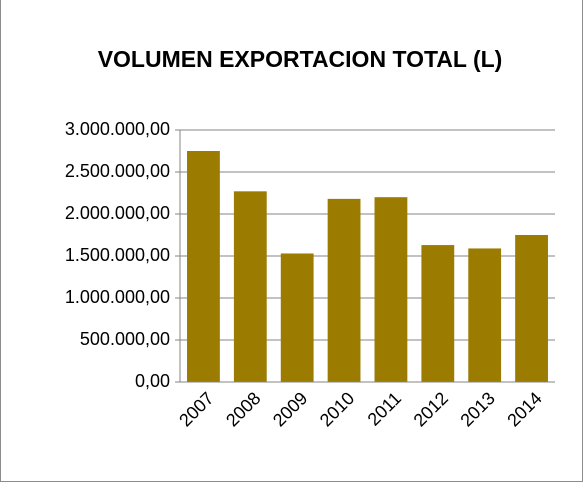 The image size is (583, 483). What do you see at coordinates (117, 171) in the screenshot?
I see `y-tick-label: 2.500.000,00` at bounding box center [117, 171].